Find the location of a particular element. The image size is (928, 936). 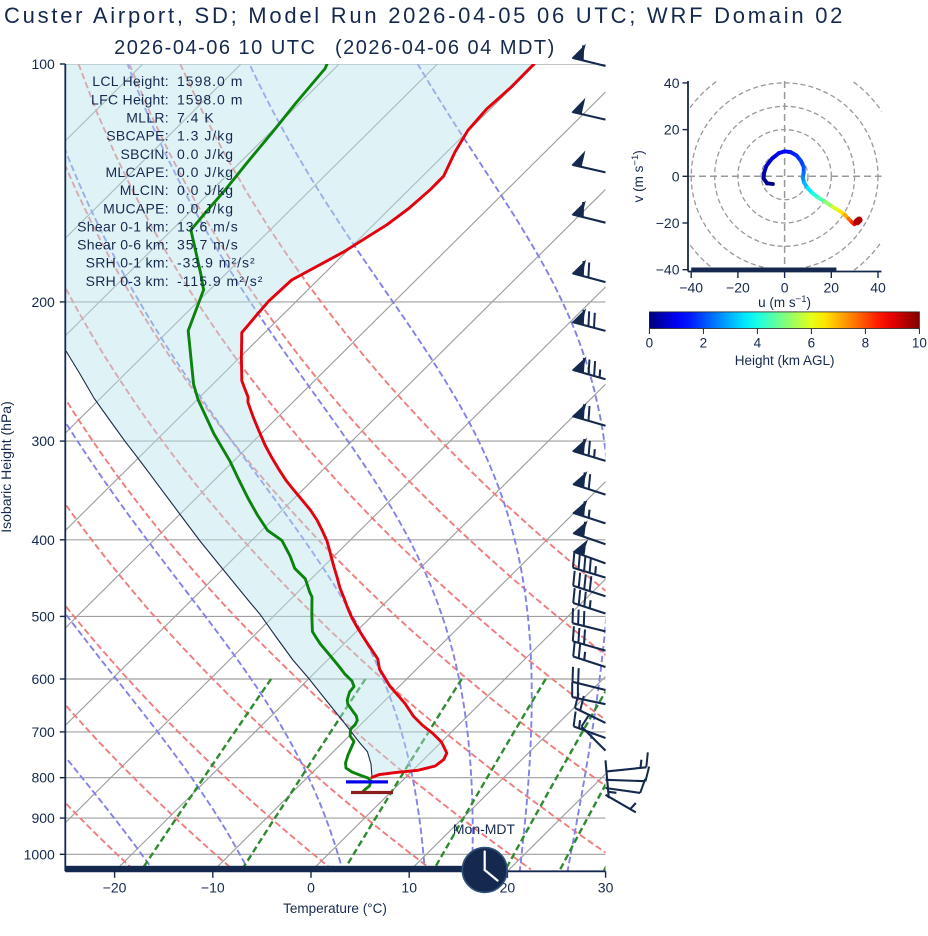

svg-text: -33.9 m²/s² is located at coordinates (216, 263).